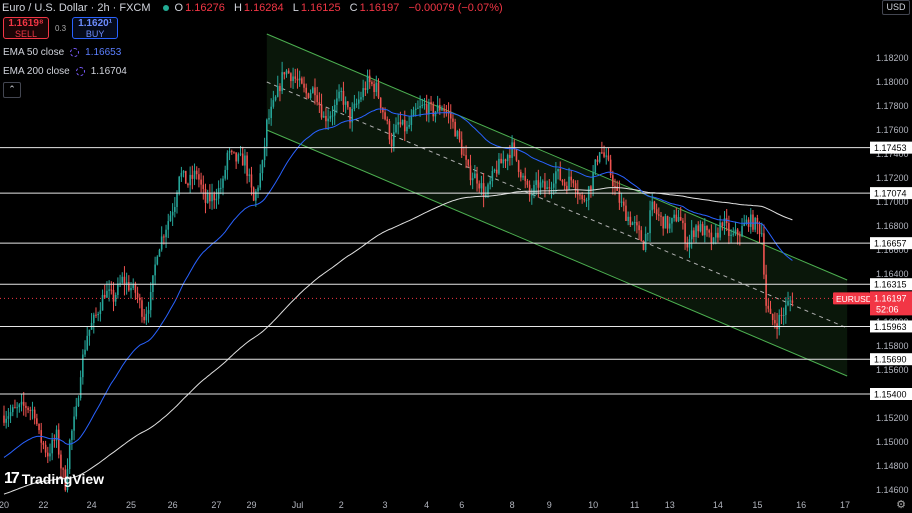  I want to click on x-tick-label: 3, so click(385, 505).